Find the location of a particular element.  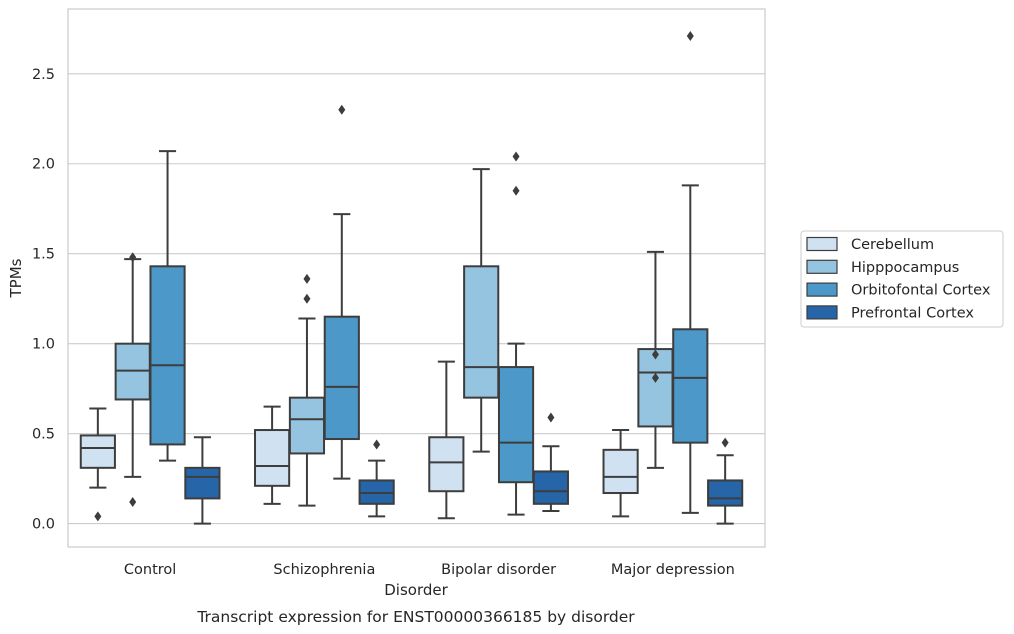

y-tick-label: 2.5 is located at coordinates (43, 75).